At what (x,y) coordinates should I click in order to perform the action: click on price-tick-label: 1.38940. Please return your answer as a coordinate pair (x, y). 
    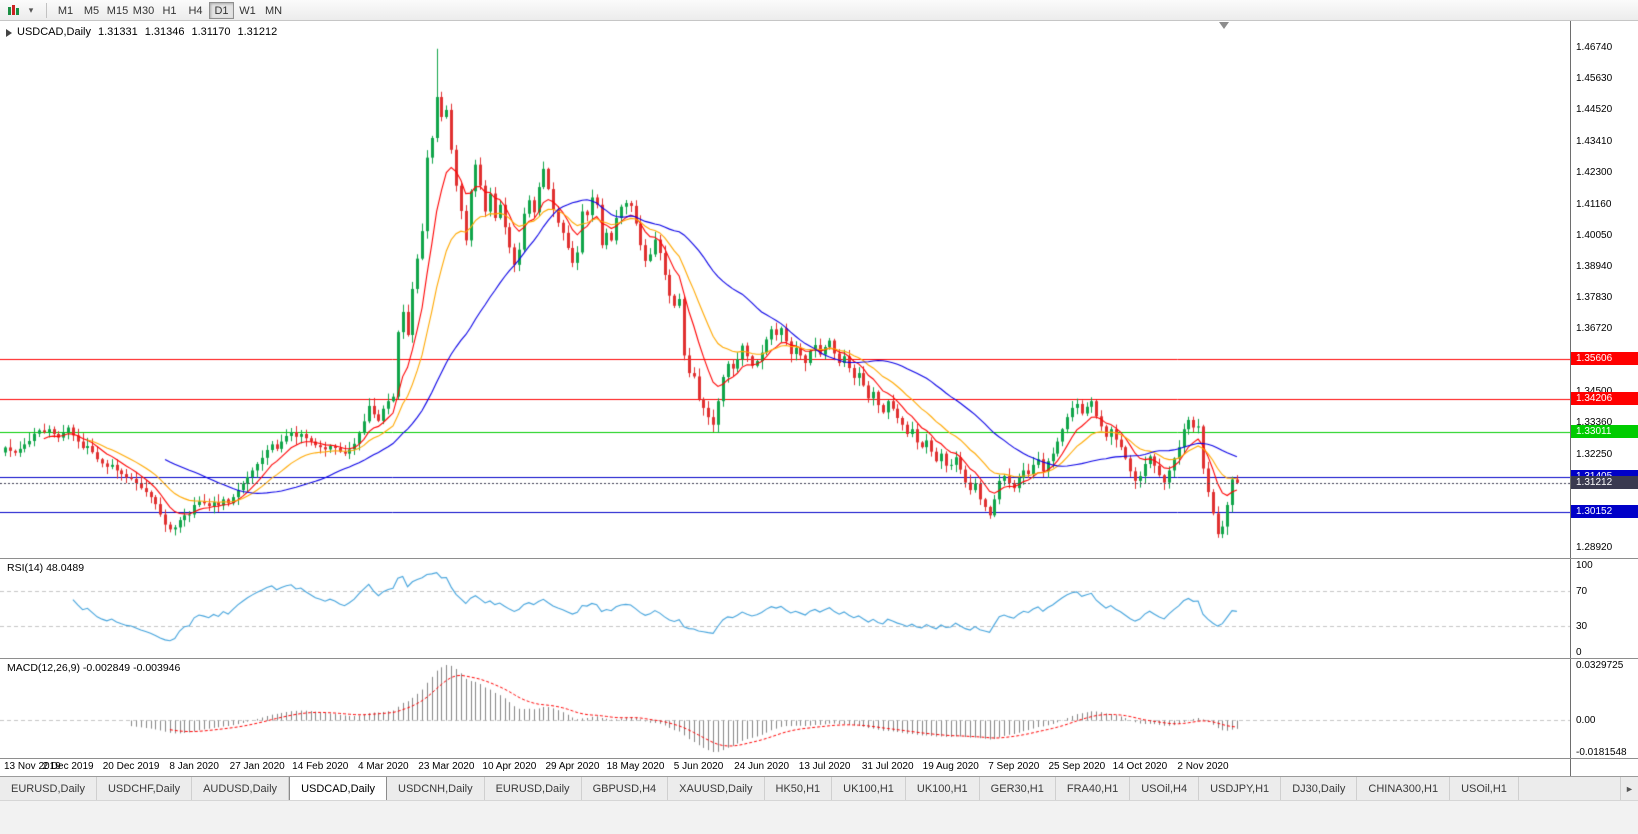
    Looking at the image, I should click on (1594, 266).